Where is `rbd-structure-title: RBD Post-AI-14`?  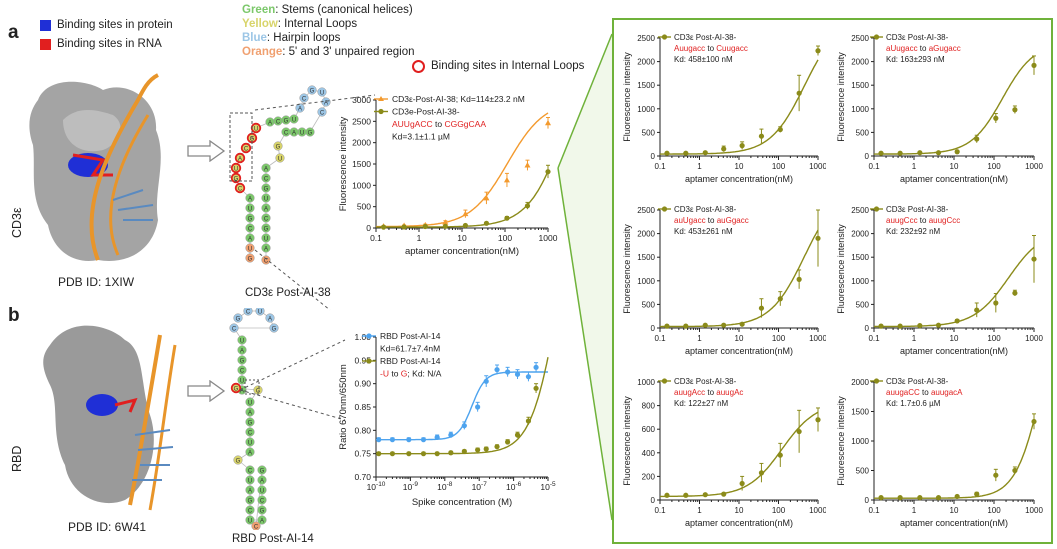 rbd-structure-title: RBD Post-AI-14 is located at coordinates (273, 539).